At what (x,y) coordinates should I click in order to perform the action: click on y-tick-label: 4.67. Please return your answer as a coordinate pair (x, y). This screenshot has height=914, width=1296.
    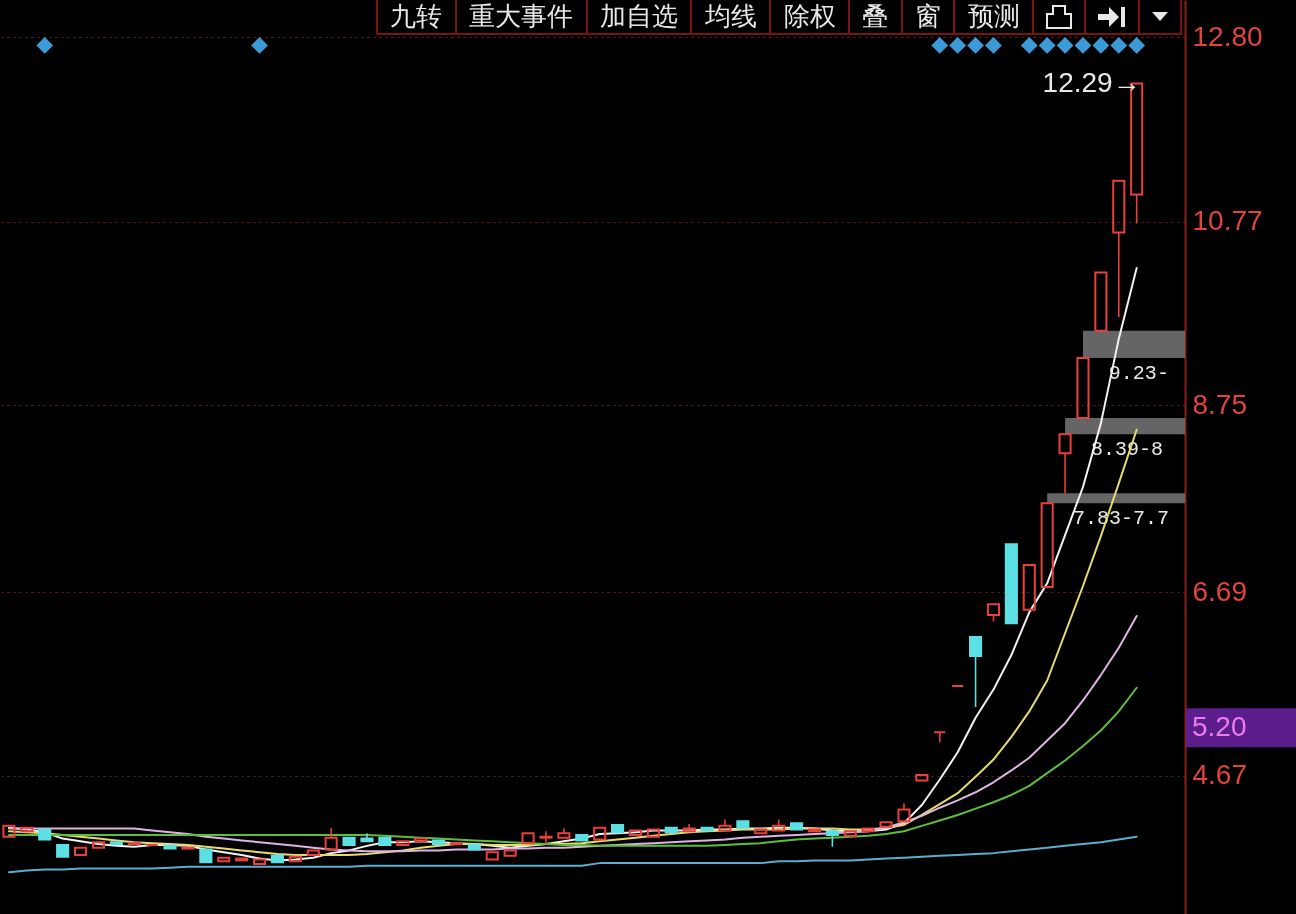
    Looking at the image, I should click on (1219, 775).